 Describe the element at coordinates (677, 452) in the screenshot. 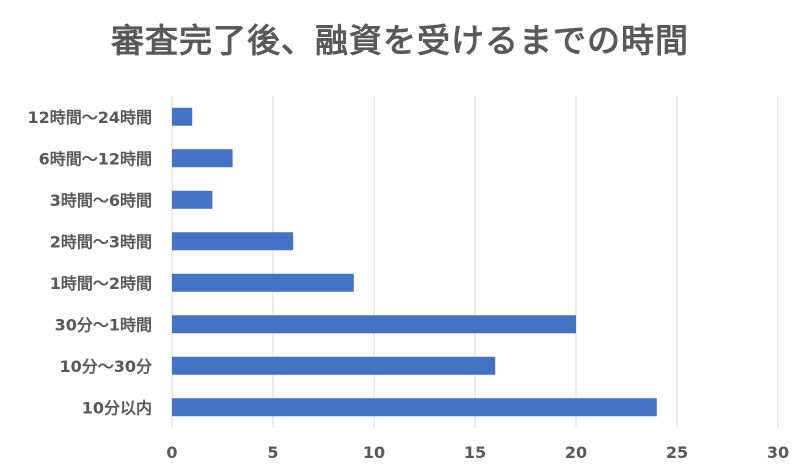

I see `x-tick-label: 25` at that location.